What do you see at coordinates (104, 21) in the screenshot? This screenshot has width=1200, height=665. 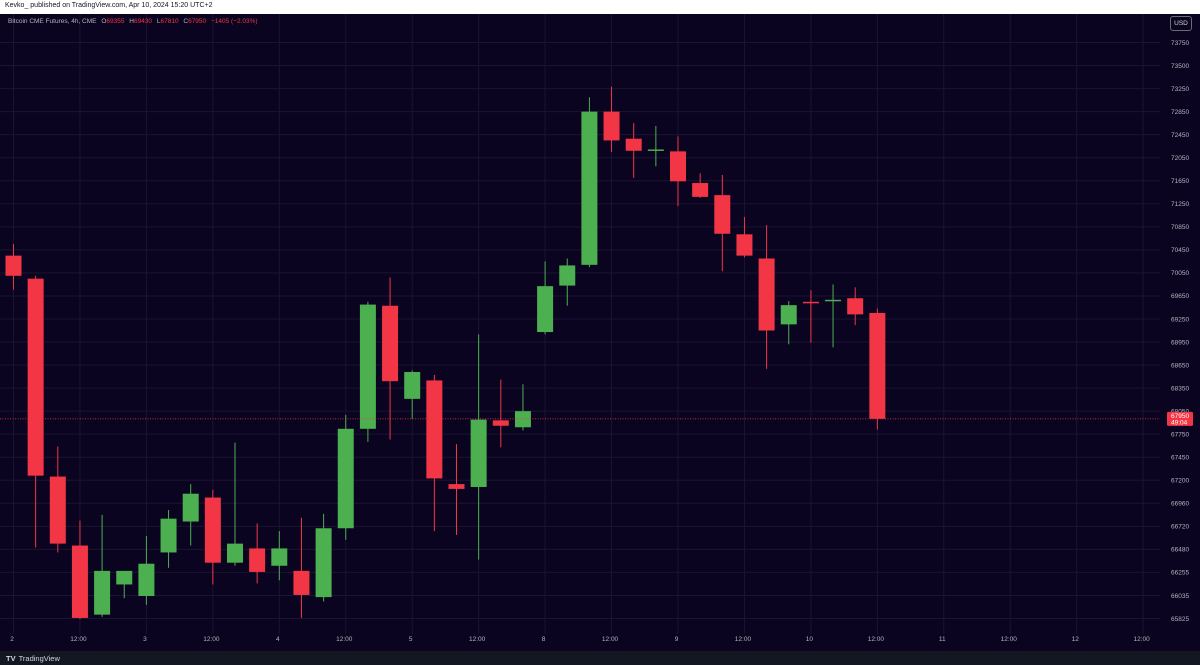 I see `open-label: O` at bounding box center [104, 21].